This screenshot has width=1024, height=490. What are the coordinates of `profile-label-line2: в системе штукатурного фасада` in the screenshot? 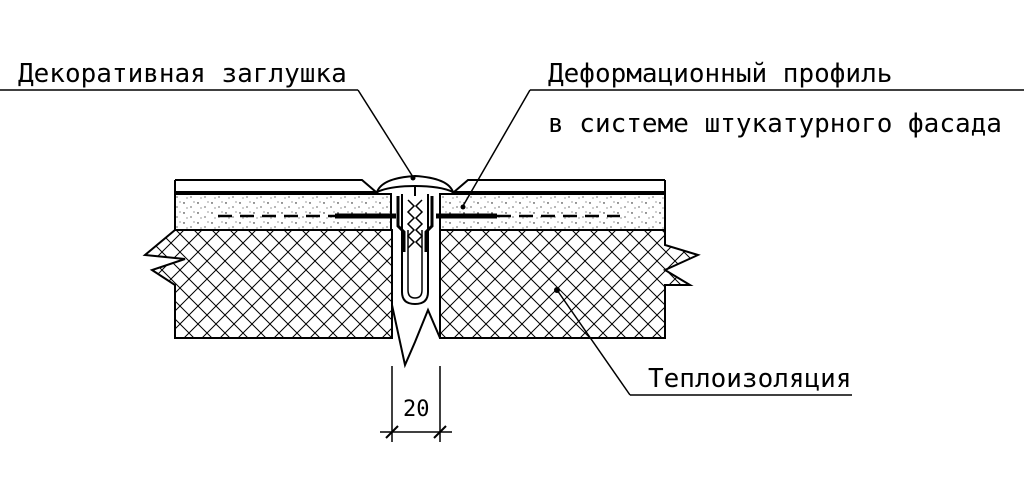 It's located at (775, 124).